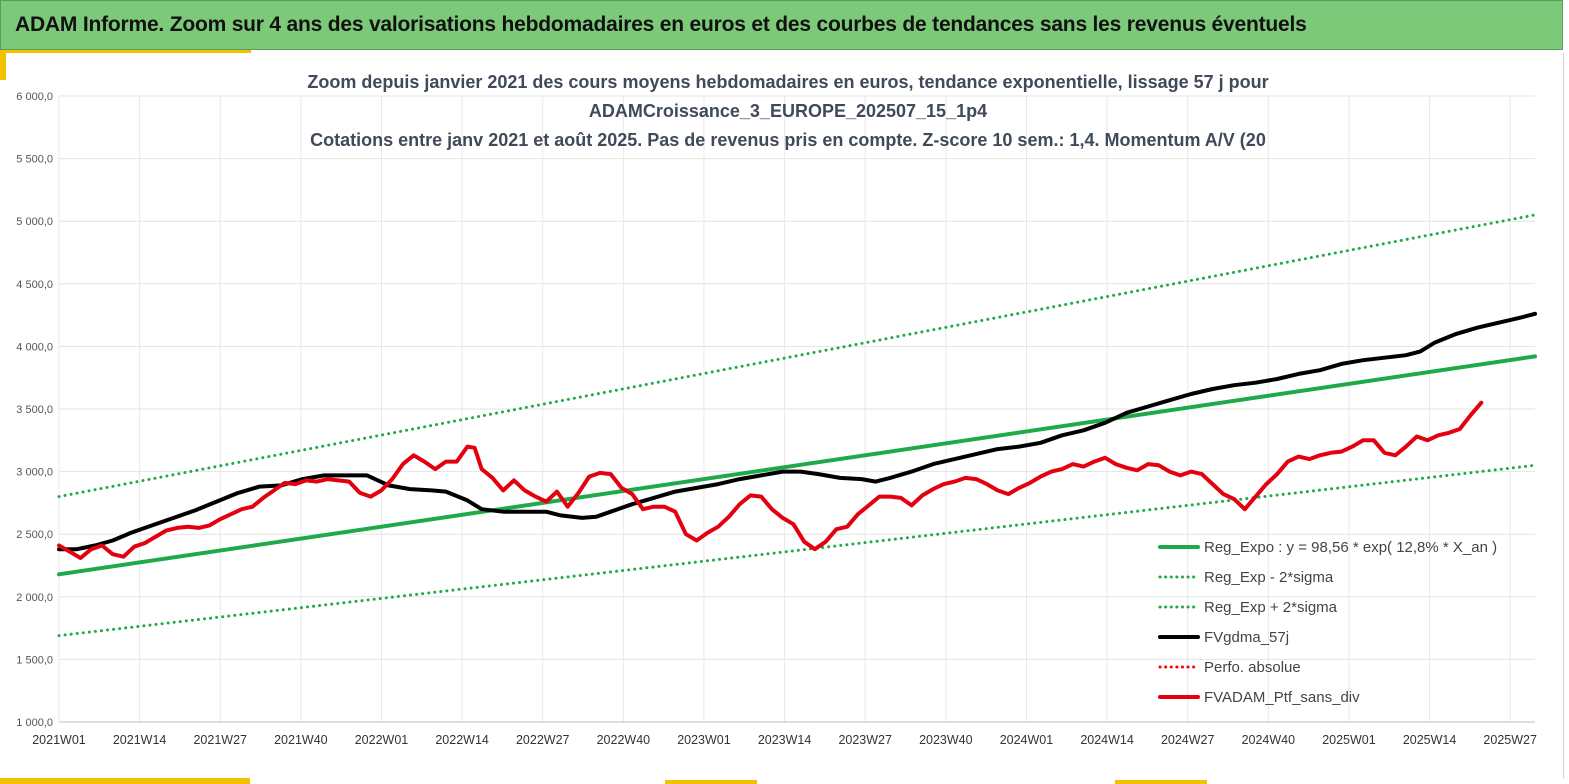  I want to click on legend-label: FVgdma_57j, so click(1246, 637).